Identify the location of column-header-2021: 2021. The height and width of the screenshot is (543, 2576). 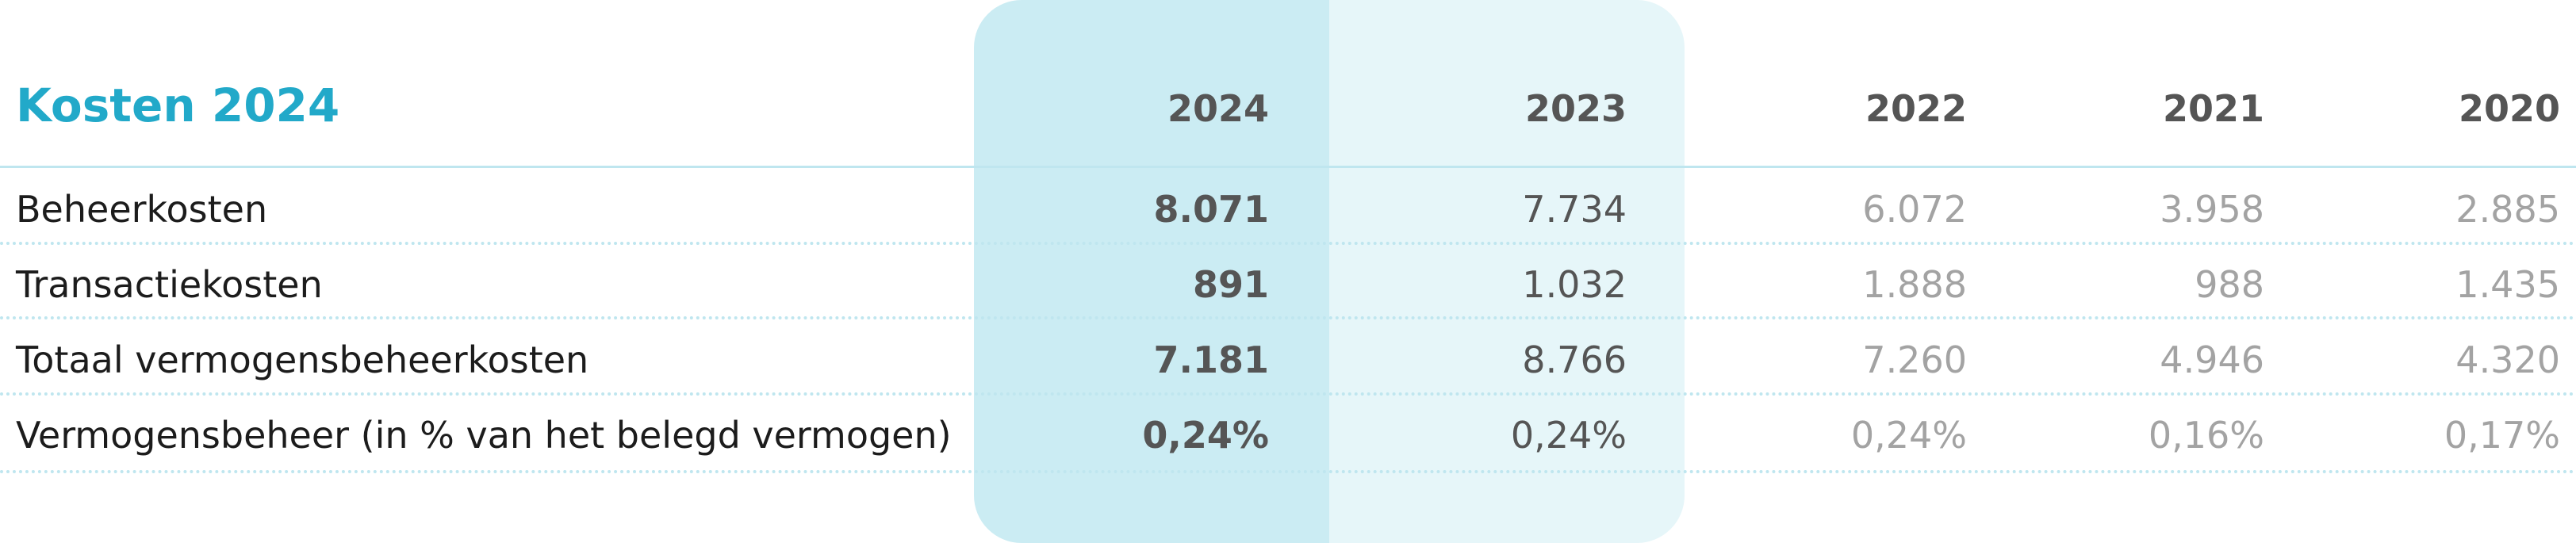
(2213, 109).